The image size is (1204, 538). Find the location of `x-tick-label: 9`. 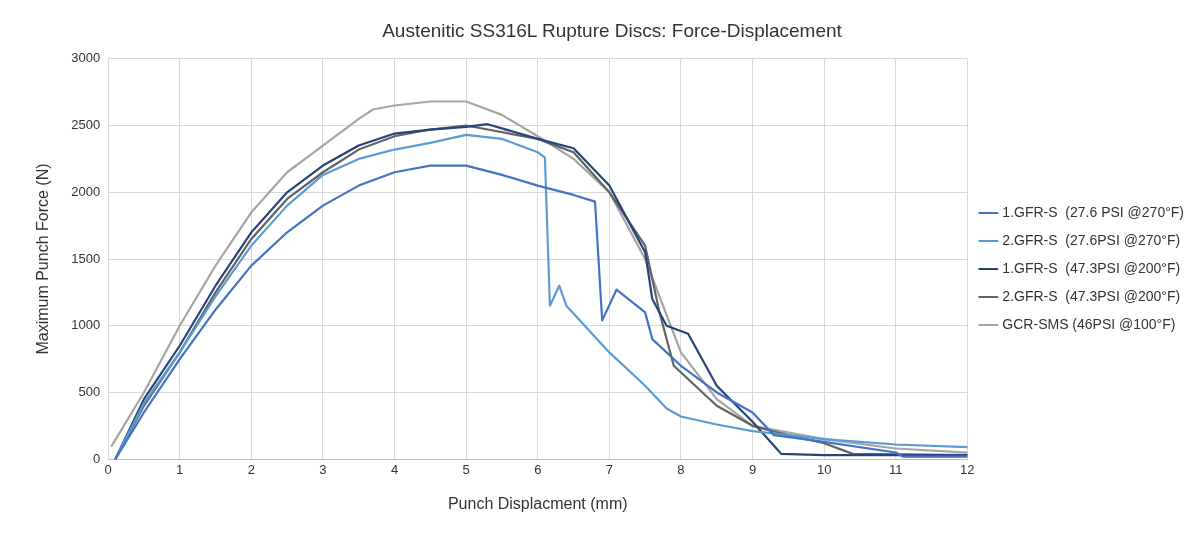

x-tick-label: 9 is located at coordinates (752, 469).